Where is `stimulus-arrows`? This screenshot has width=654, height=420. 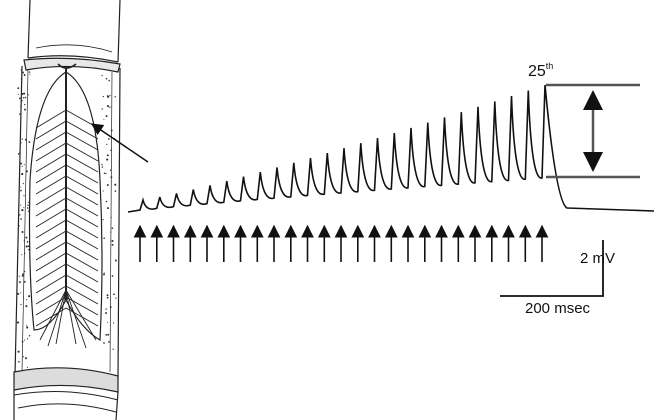 stimulus-arrows is located at coordinates (341, 243).